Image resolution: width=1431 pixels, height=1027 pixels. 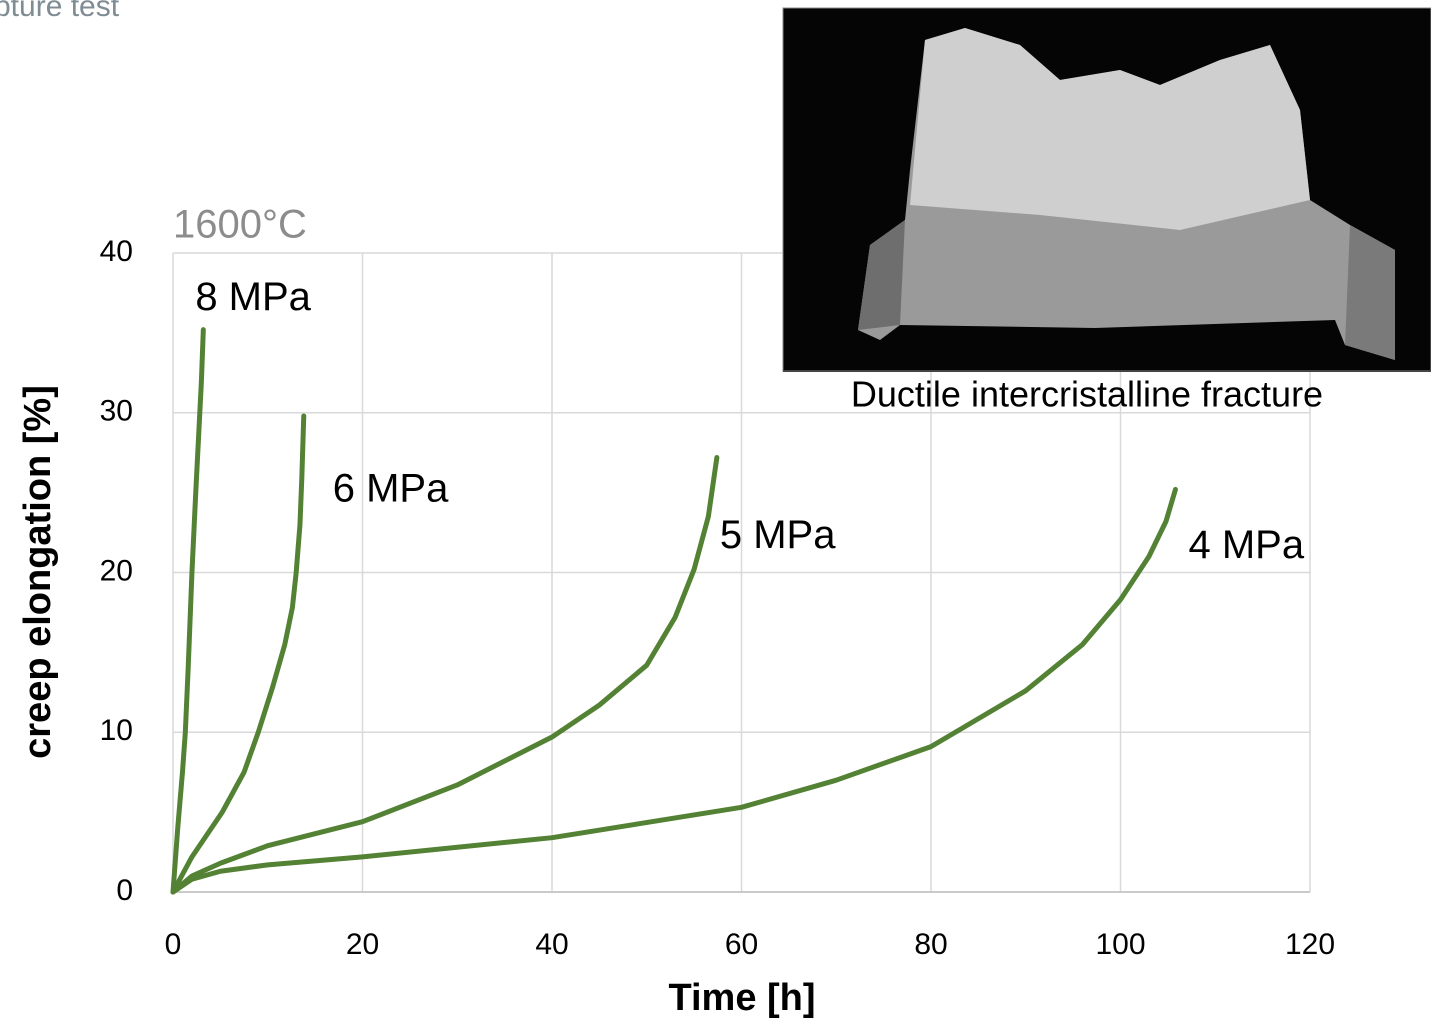 I want to click on y-axis-title: creep elongation [%], so click(x=38, y=572).